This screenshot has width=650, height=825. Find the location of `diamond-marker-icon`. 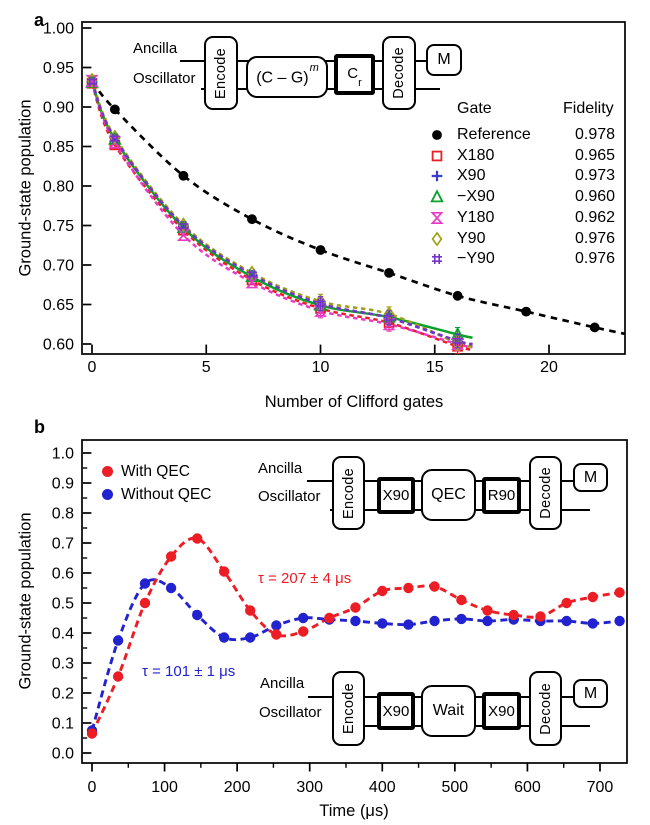

diamond-marker-icon is located at coordinates (437, 238).